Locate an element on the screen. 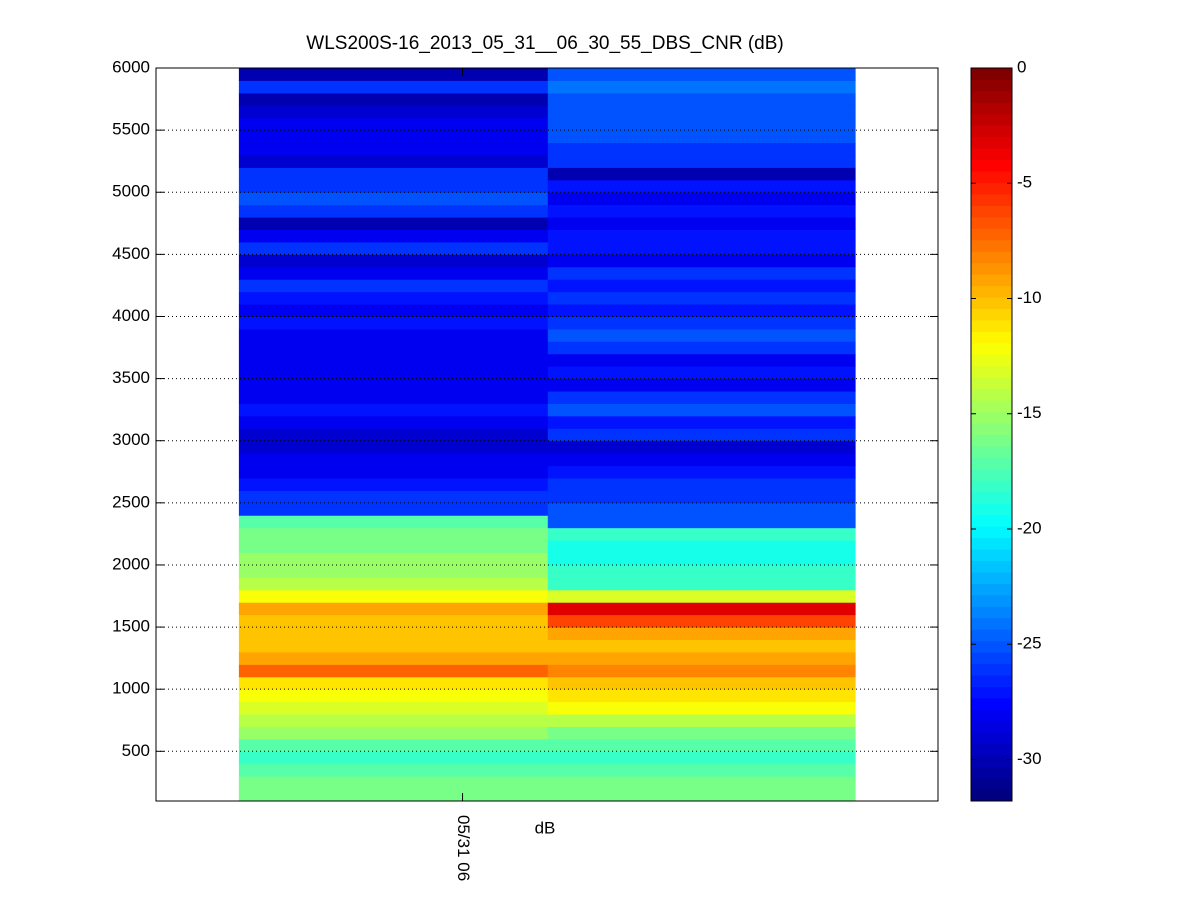  colorbar-tick-label: 0 is located at coordinates (1021, 66).